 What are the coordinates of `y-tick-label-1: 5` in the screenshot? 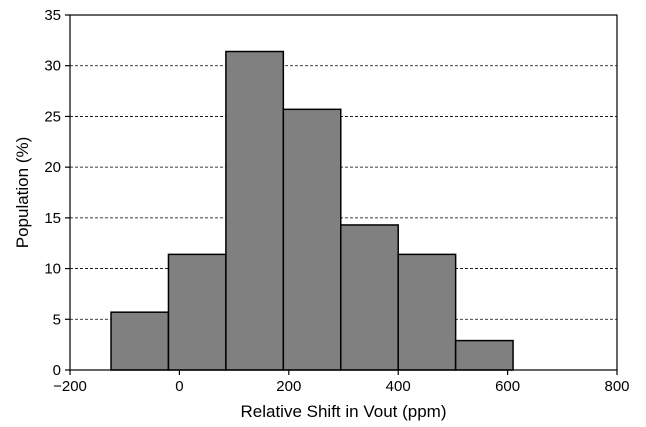 It's located at (57, 319).